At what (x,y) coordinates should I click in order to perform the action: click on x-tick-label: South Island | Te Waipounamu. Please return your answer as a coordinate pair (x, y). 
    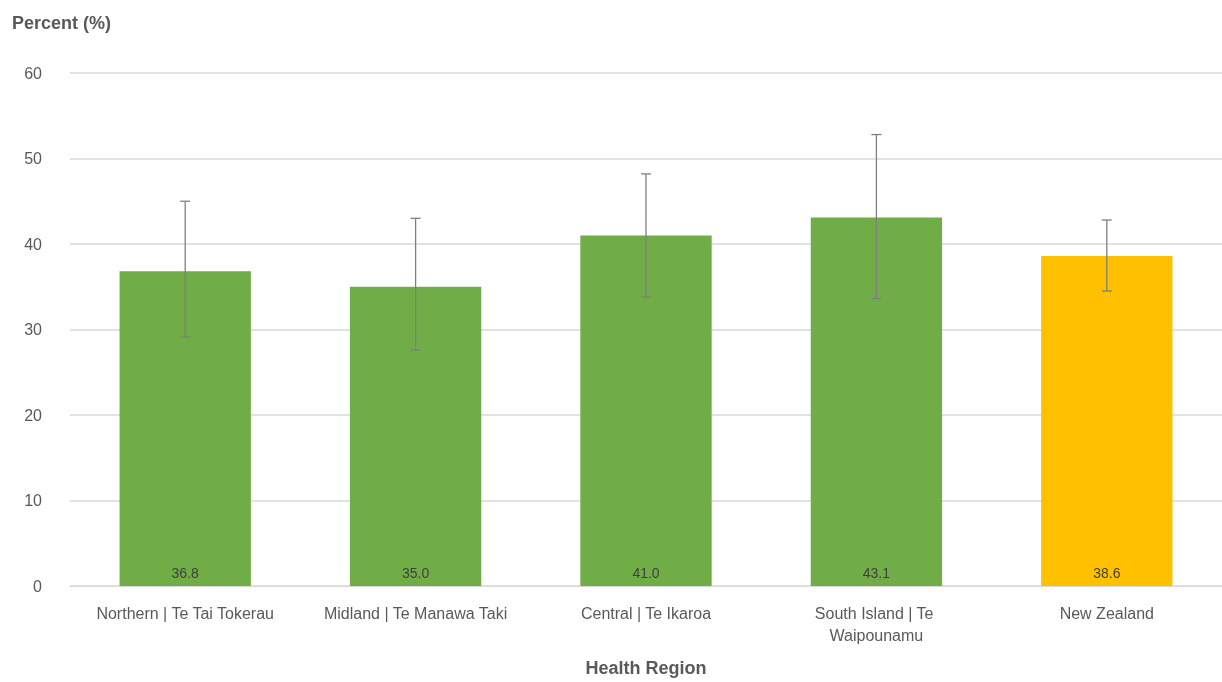
    Looking at the image, I should click on (876, 624).